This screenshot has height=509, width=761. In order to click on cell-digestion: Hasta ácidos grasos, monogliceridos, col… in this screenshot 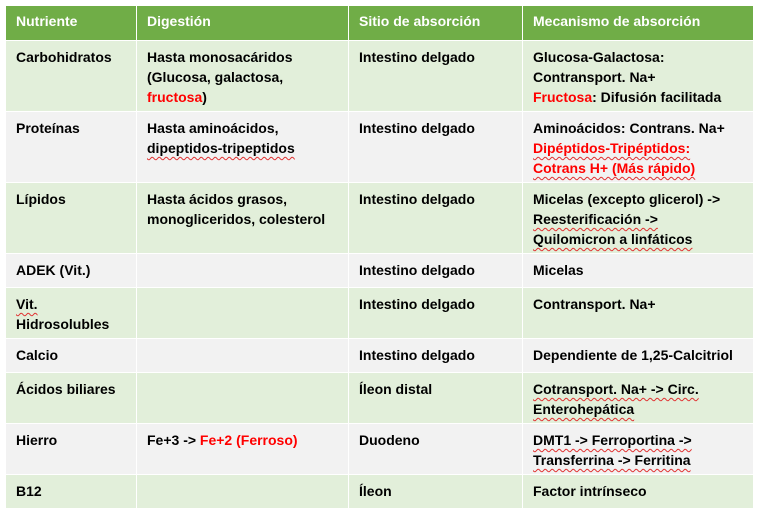, I will do `click(242, 218)`.